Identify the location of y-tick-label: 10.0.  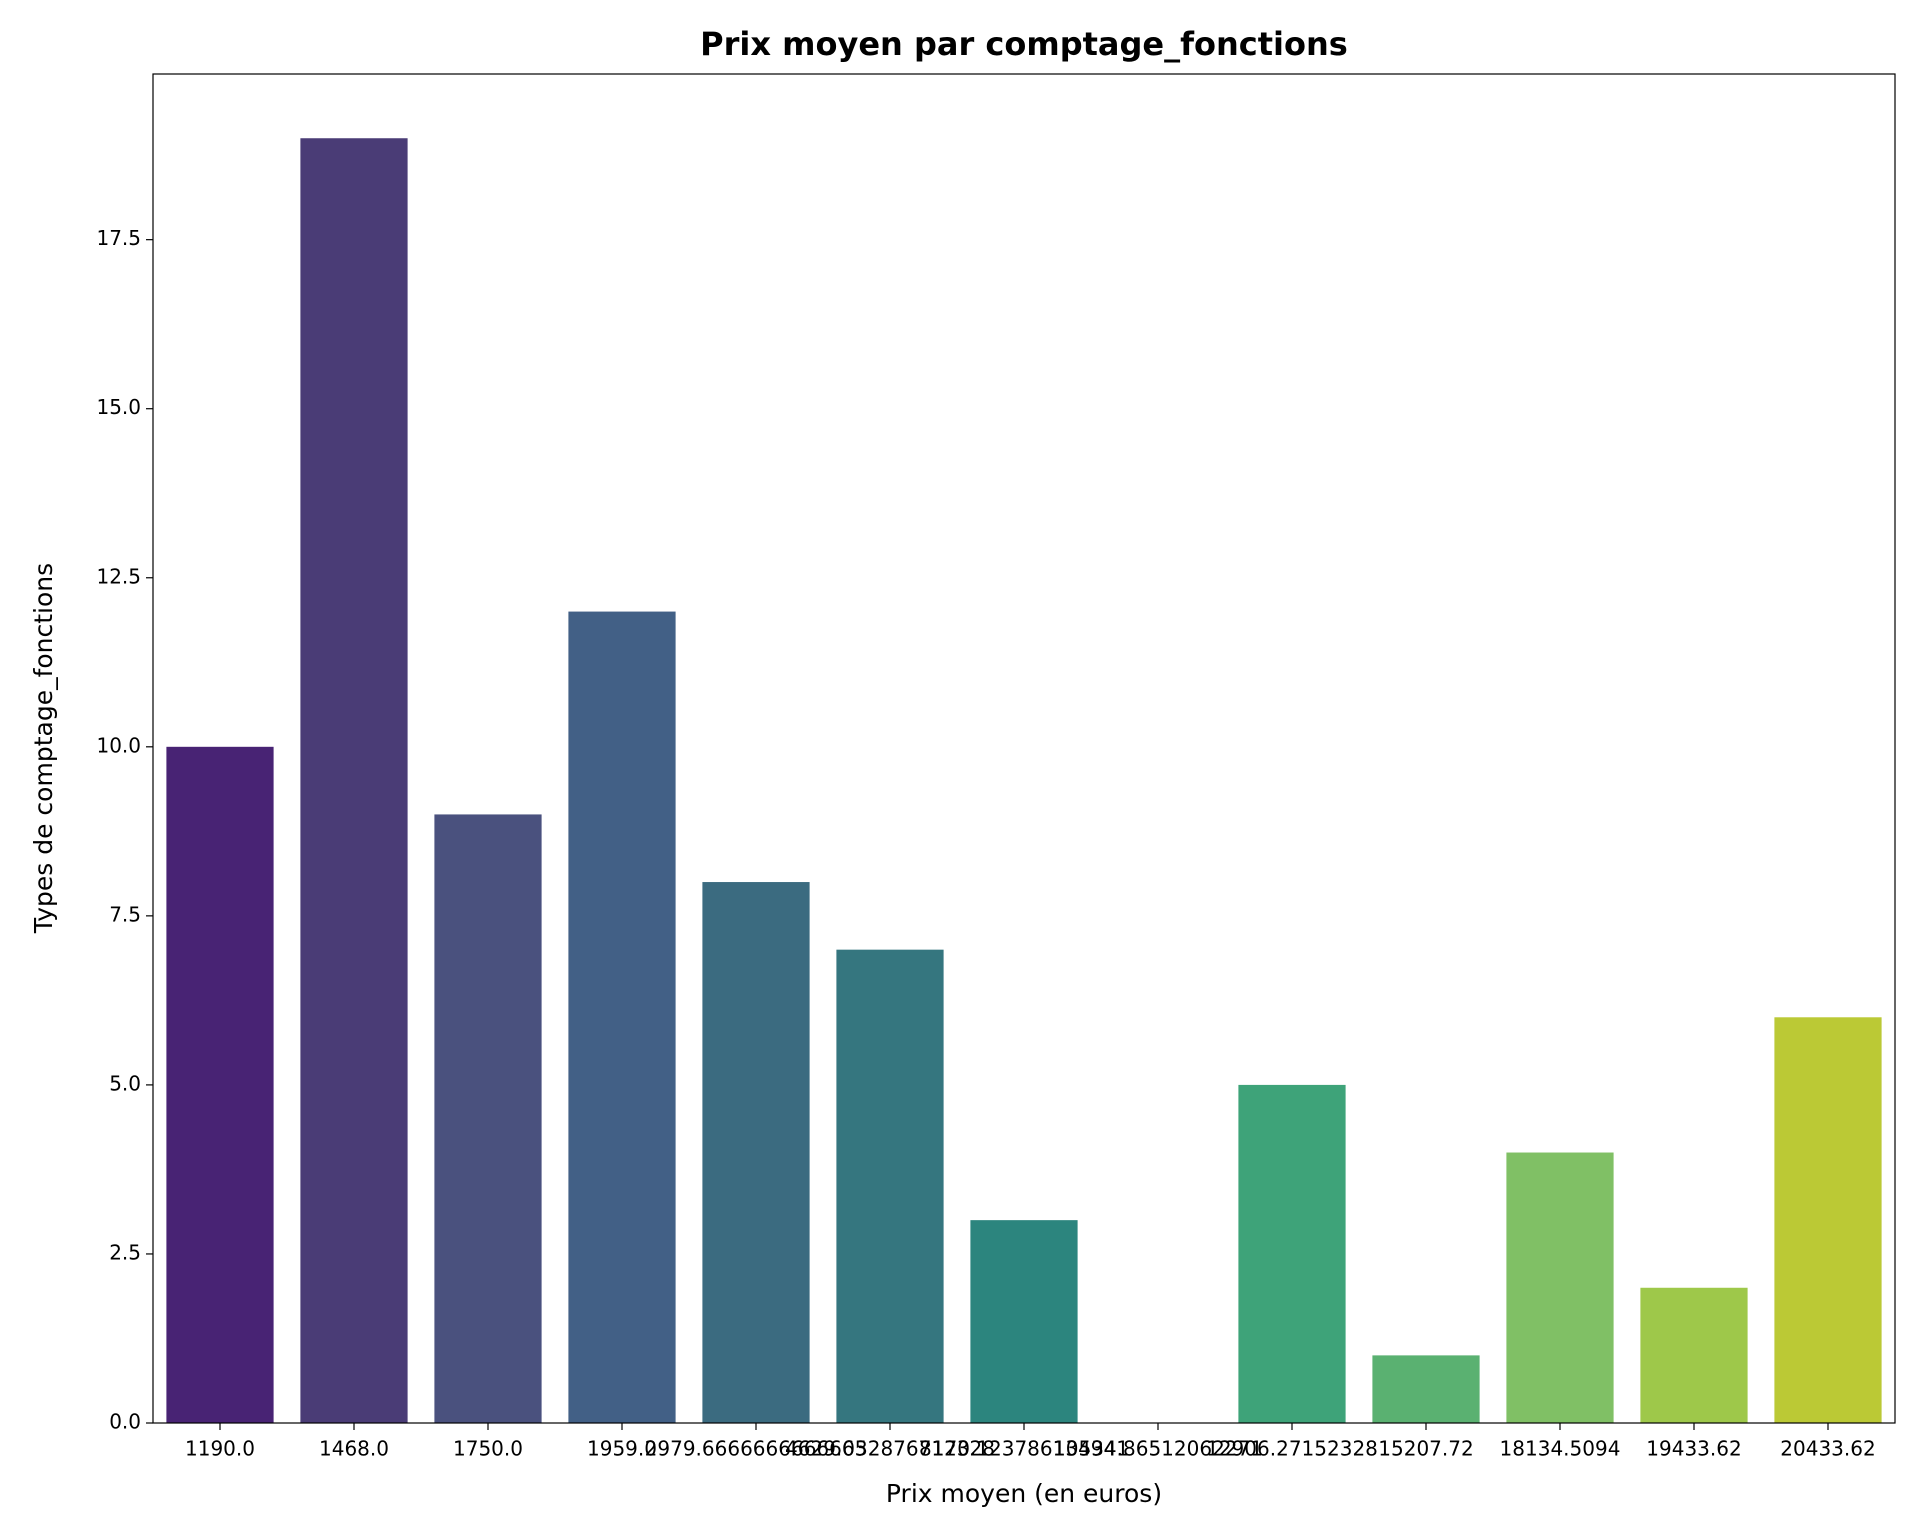
(118, 745).